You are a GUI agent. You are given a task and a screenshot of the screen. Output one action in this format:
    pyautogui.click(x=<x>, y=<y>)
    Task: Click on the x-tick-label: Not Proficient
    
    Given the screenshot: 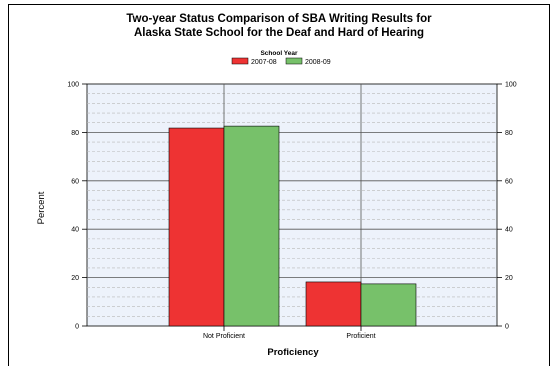 What is the action you would take?
    pyautogui.click(x=224, y=336)
    